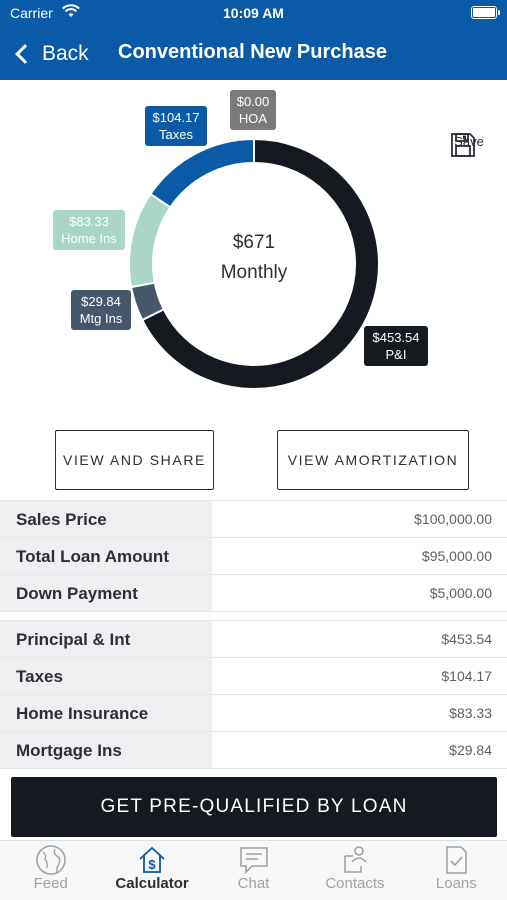 Image resolution: width=507 pixels, height=900 pixels. I want to click on slice-name-mtg-ins: Mtg Ins, so click(101, 318).